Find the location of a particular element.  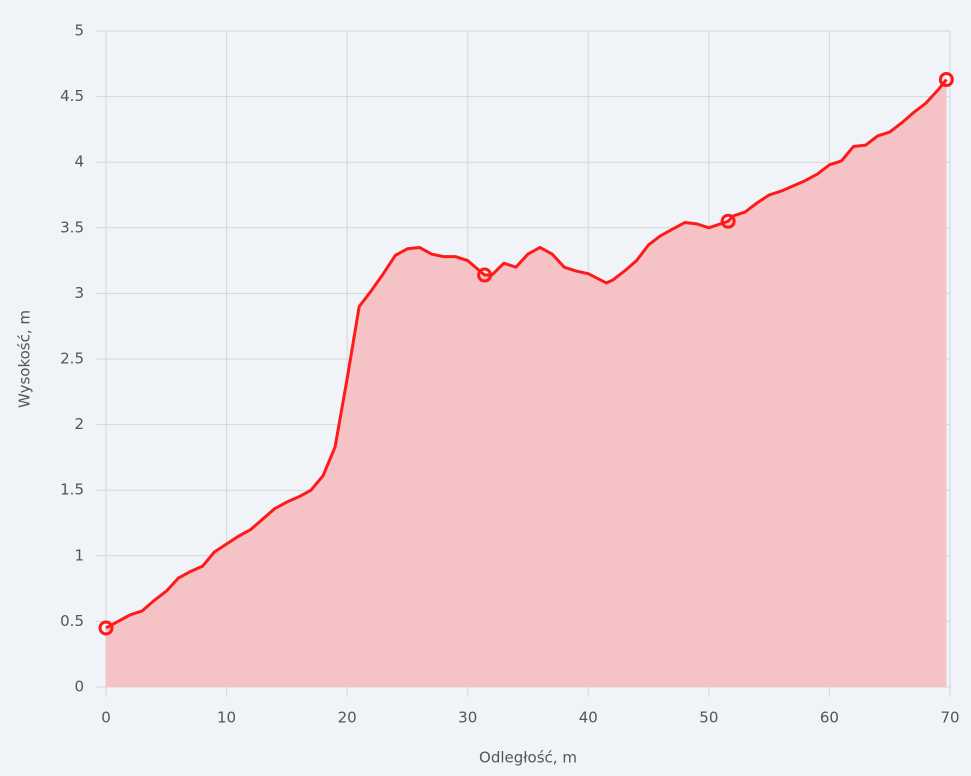

y-tick-label: 4.5 is located at coordinates (72, 96).